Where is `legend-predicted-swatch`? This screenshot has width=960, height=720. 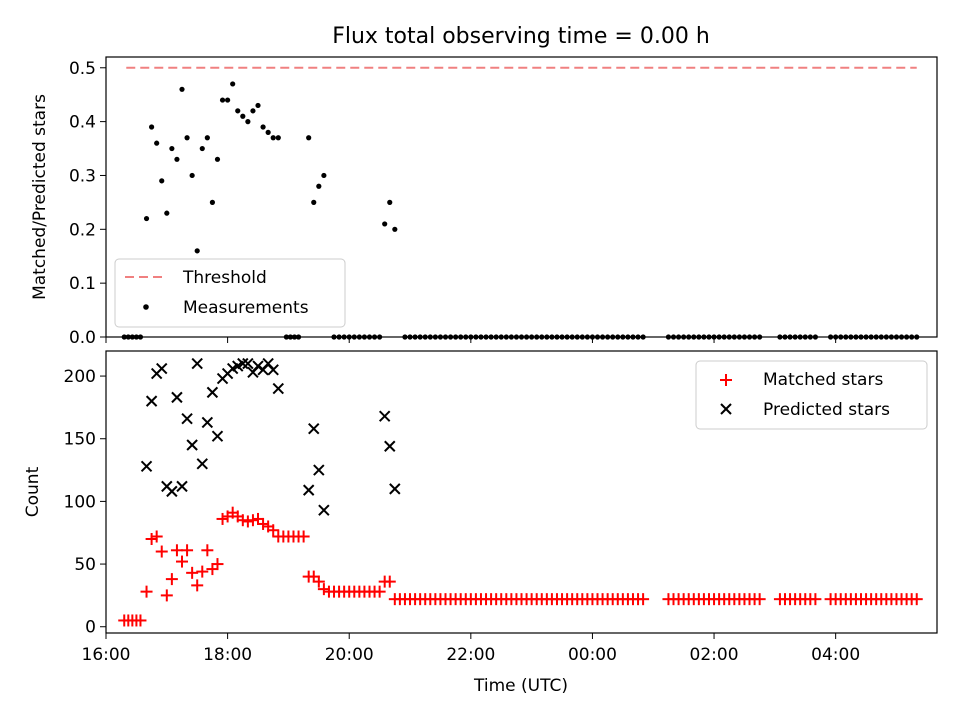 legend-predicted-swatch is located at coordinates (726, 409).